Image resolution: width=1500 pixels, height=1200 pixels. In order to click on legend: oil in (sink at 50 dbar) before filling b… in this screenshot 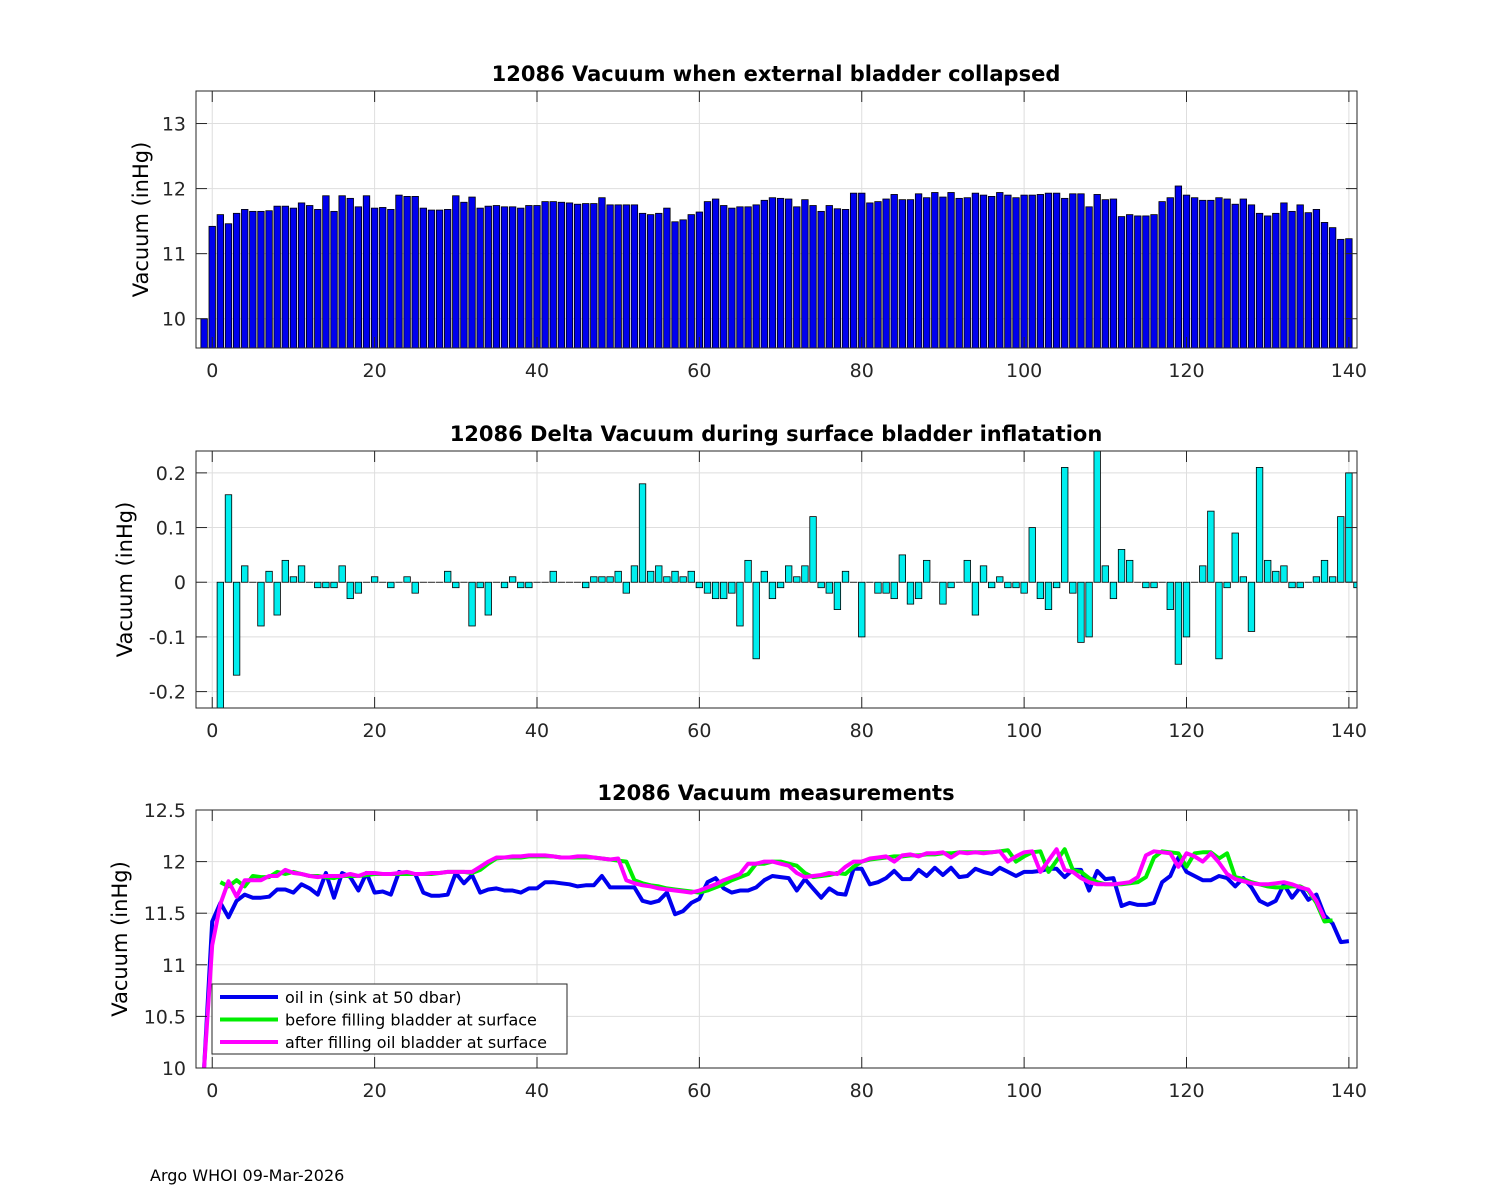, I will do `click(389, 1019)`.